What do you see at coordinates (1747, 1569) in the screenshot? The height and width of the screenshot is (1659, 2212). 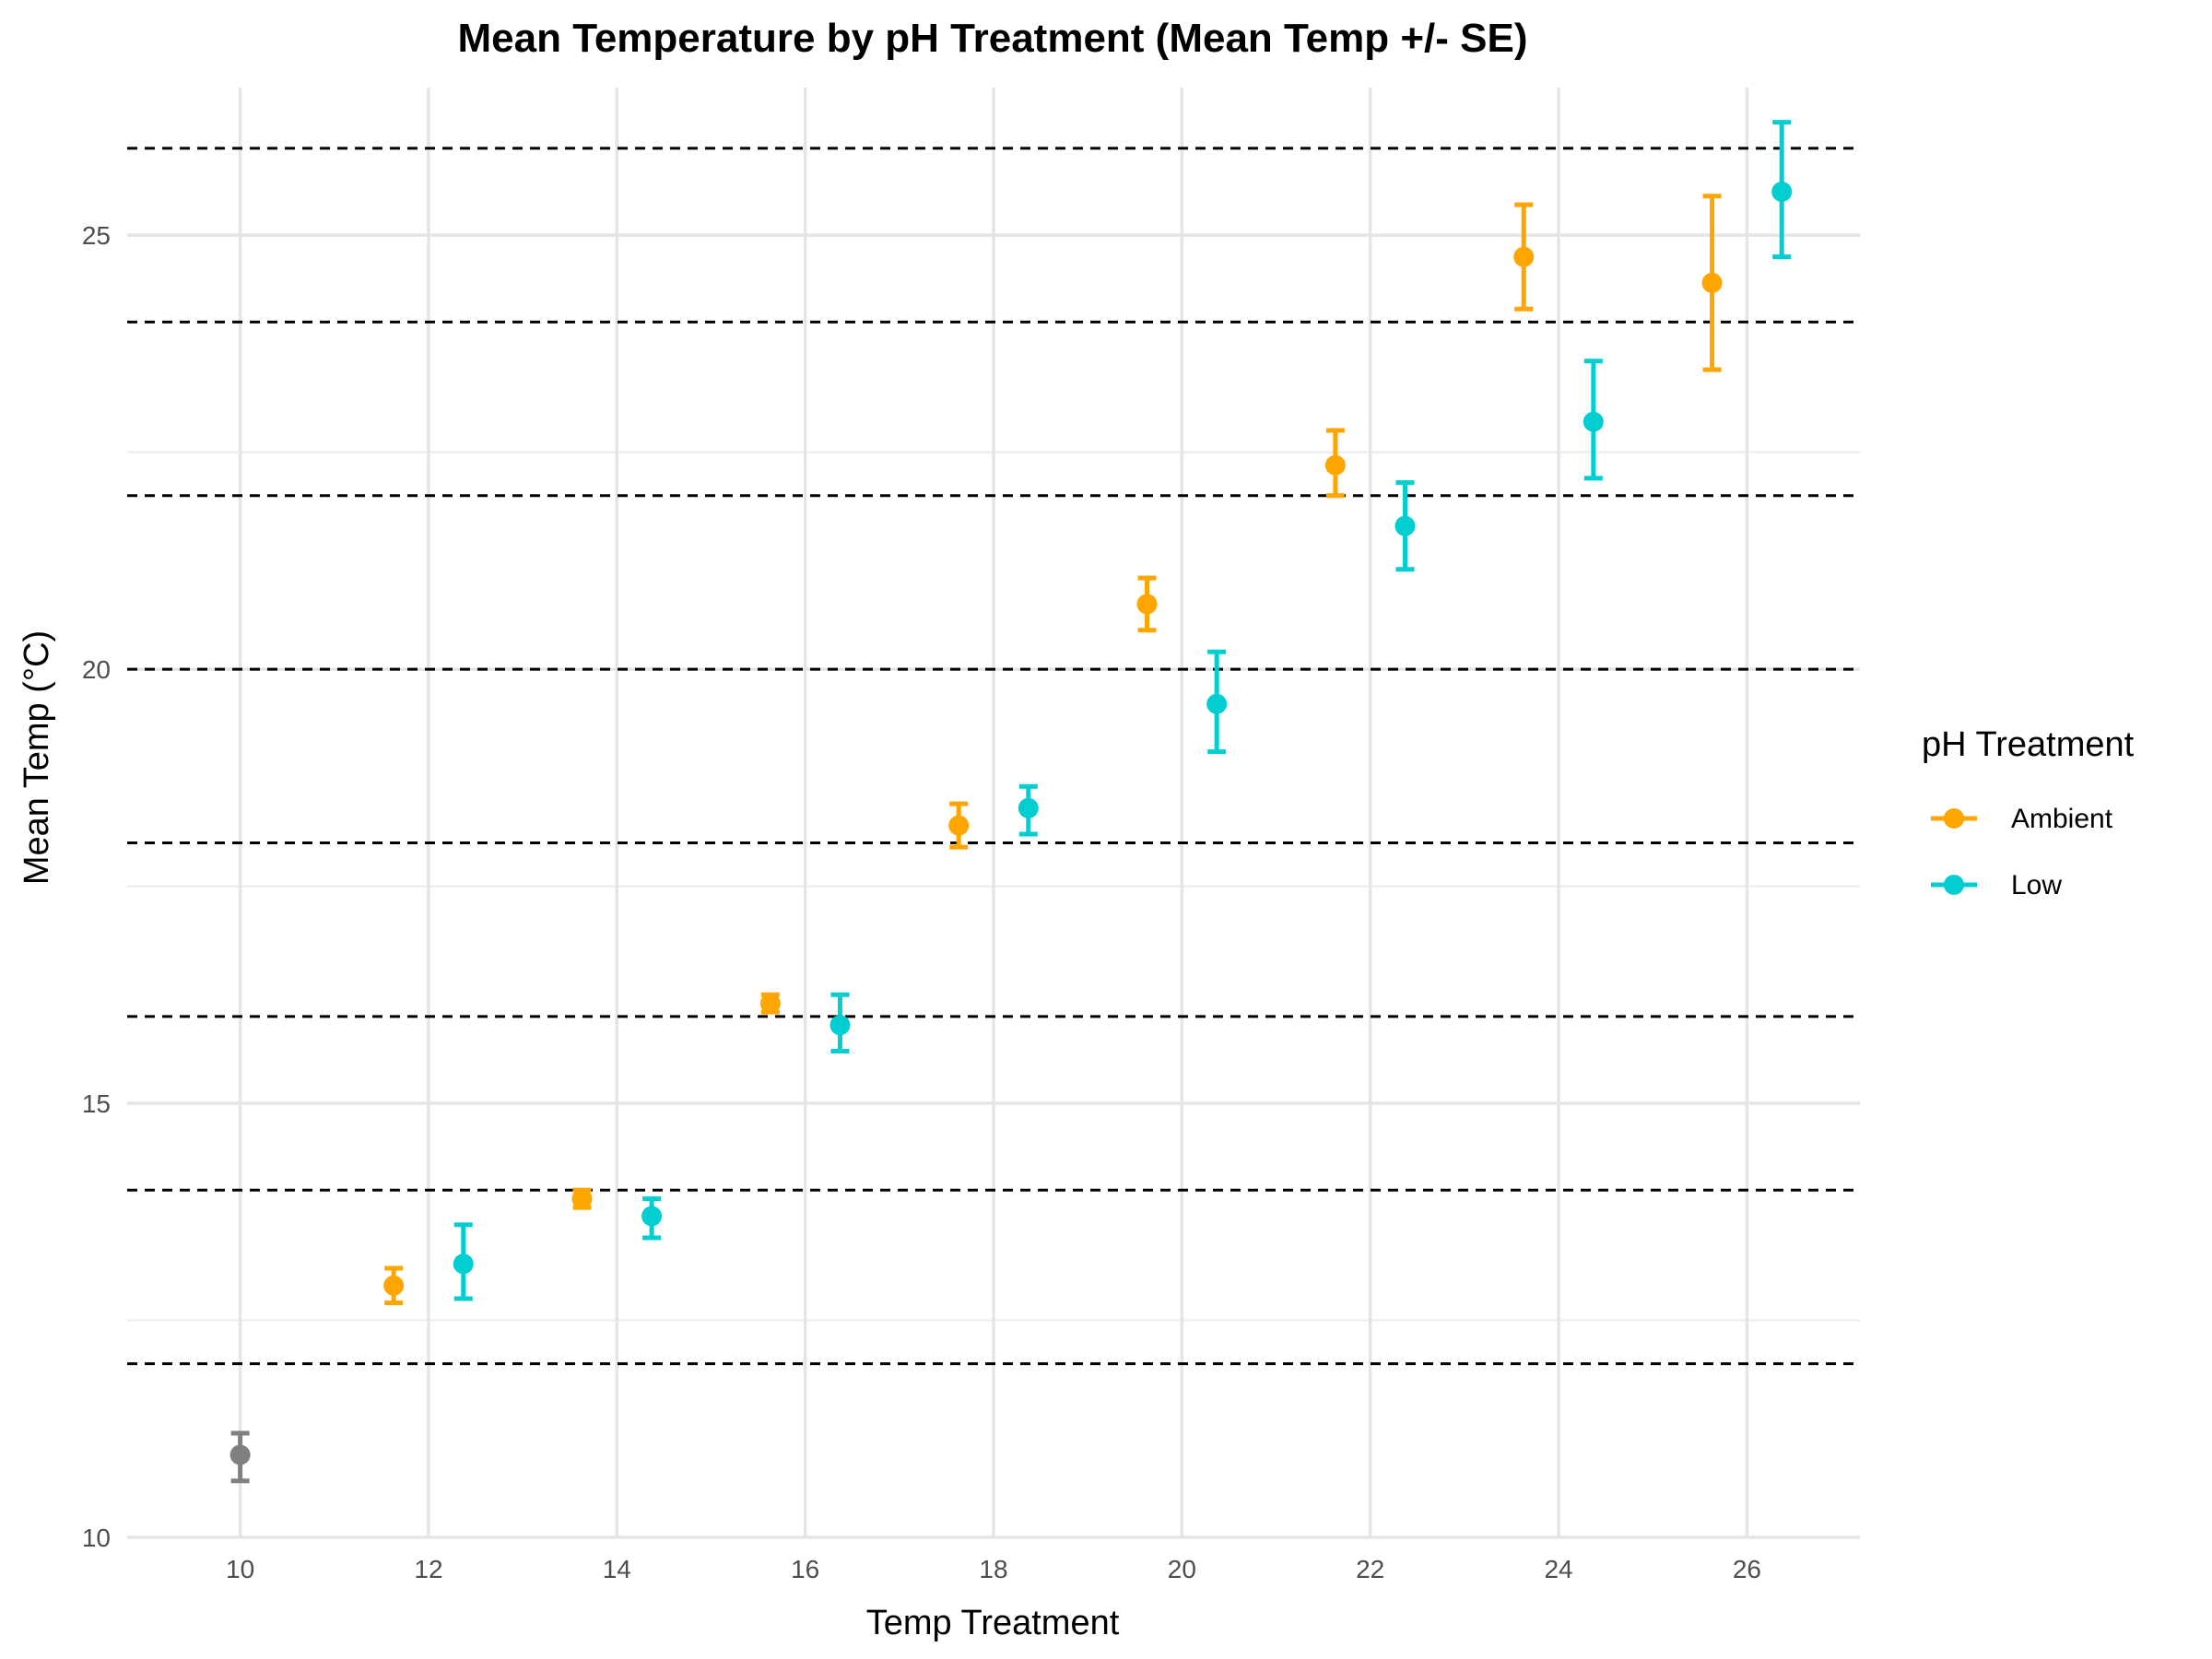 I see `x-tick-label: 26` at bounding box center [1747, 1569].